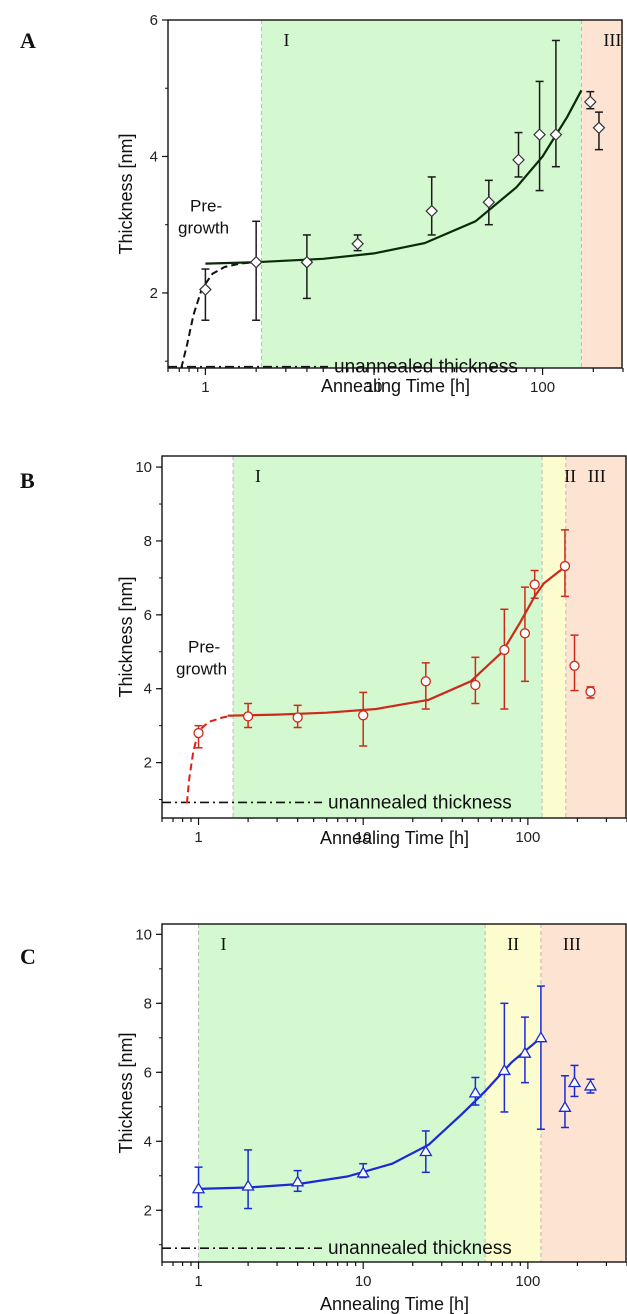 The width and height of the screenshot is (627, 1314). I want to click on y-tick-label: 10, so click(143, 467).